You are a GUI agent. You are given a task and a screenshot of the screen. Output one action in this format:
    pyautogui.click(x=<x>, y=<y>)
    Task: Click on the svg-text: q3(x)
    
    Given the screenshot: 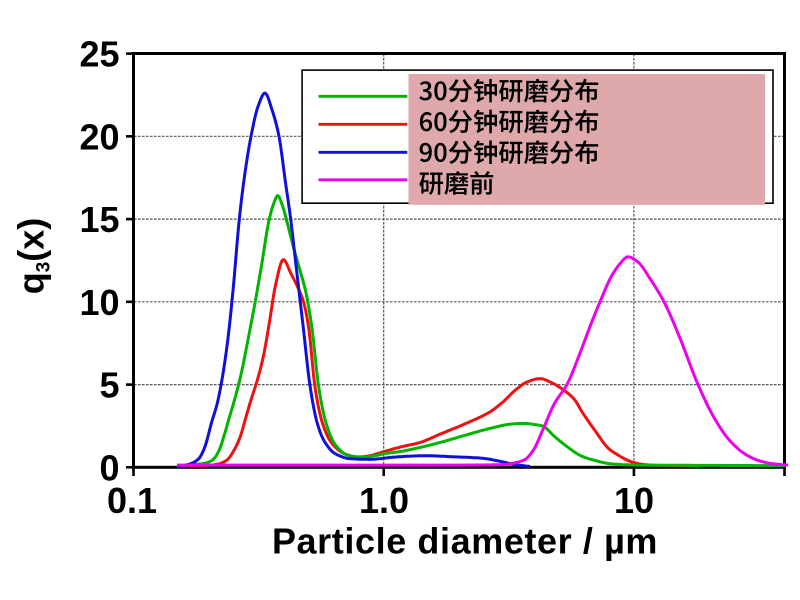 What is the action you would take?
    pyautogui.click(x=33, y=256)
    